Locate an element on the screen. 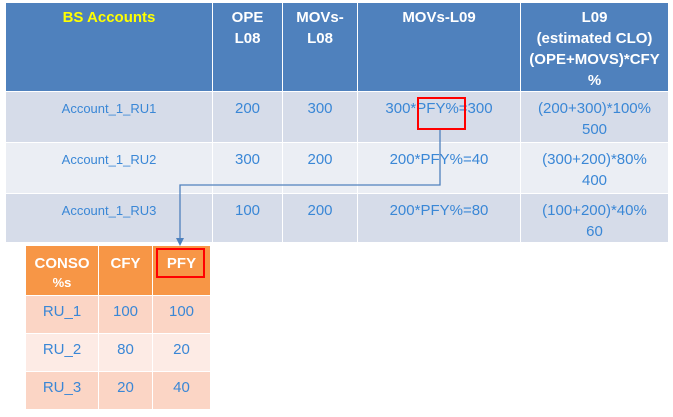  conso-header-row: CONSO %s CFY PFY is located at coordinates (118, 270).